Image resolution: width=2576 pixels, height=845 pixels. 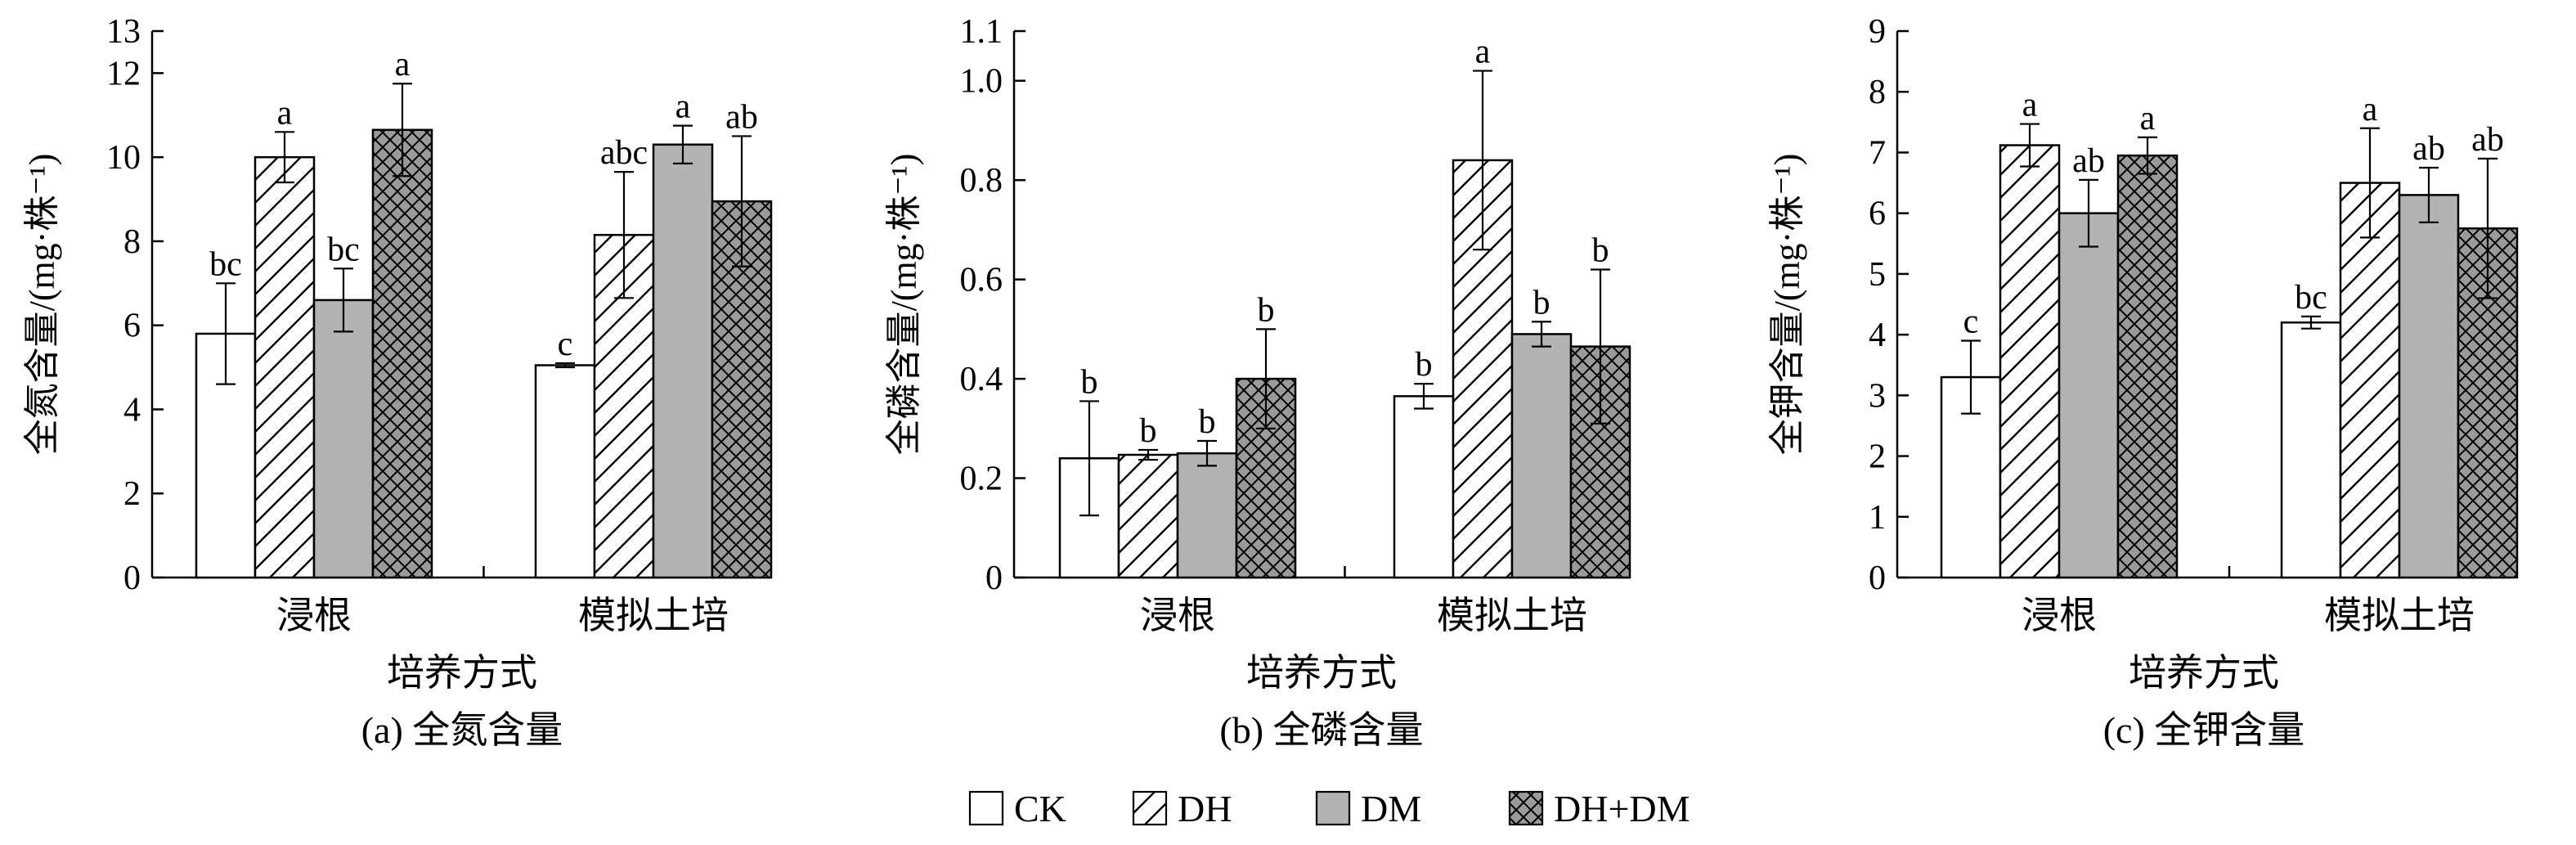 I want to click on legend-label: DH+DM, so click(x=1622, y=808).